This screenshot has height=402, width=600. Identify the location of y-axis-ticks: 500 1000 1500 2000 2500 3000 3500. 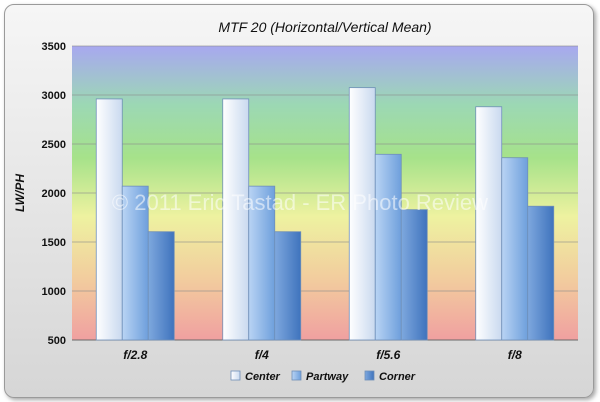
(54, 194).